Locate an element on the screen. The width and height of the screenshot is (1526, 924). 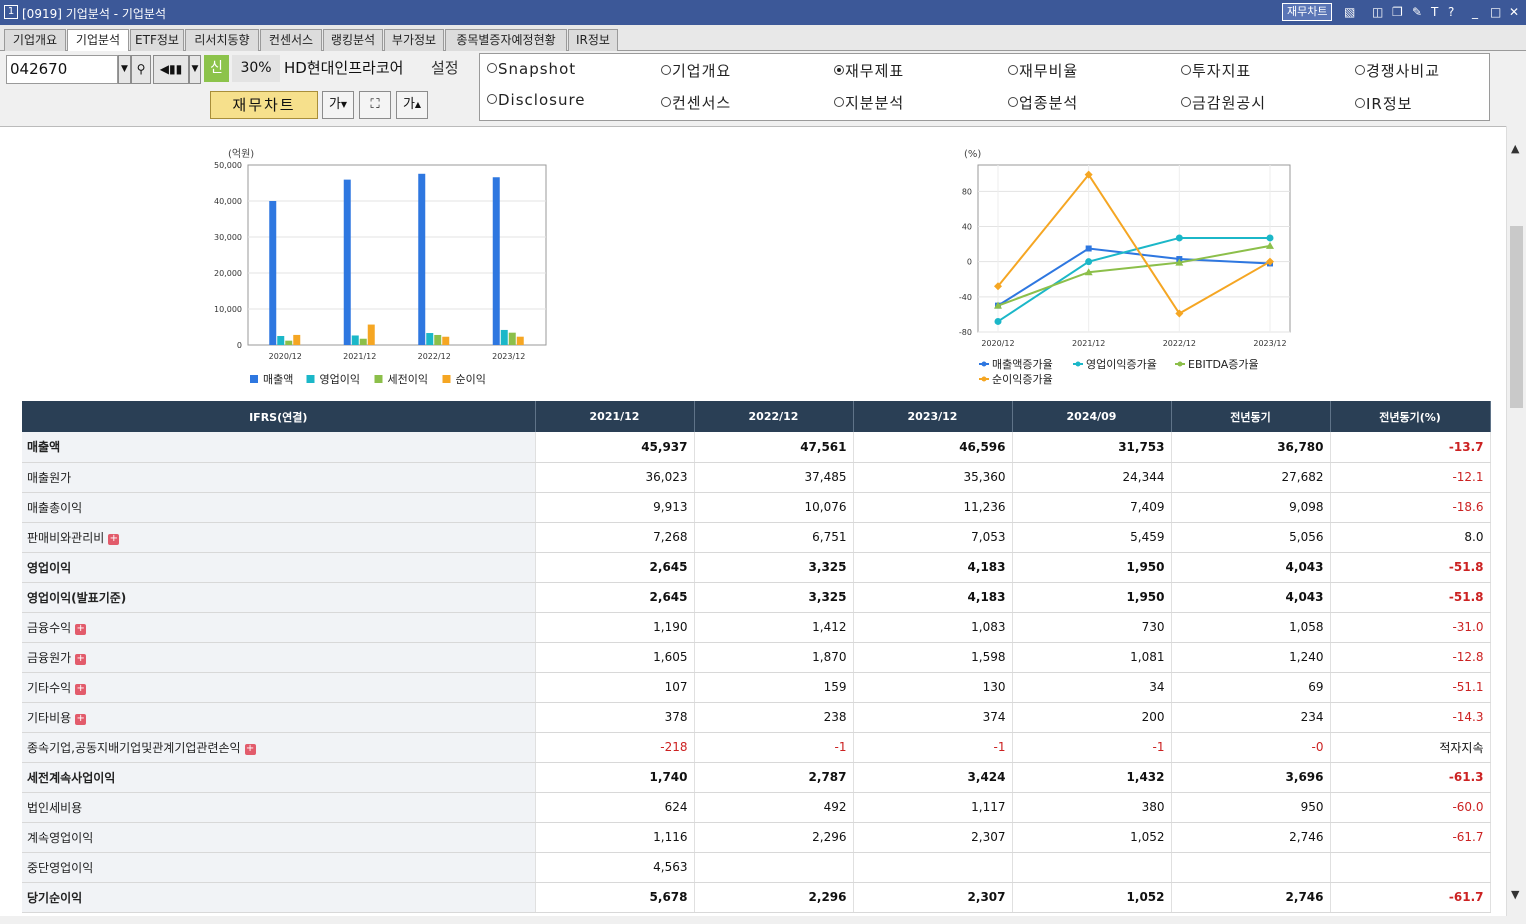
table-row: 매출액 45,937 47,561 46,596 31,753 36,780 -13.7 is located at coordinates (756, 447).